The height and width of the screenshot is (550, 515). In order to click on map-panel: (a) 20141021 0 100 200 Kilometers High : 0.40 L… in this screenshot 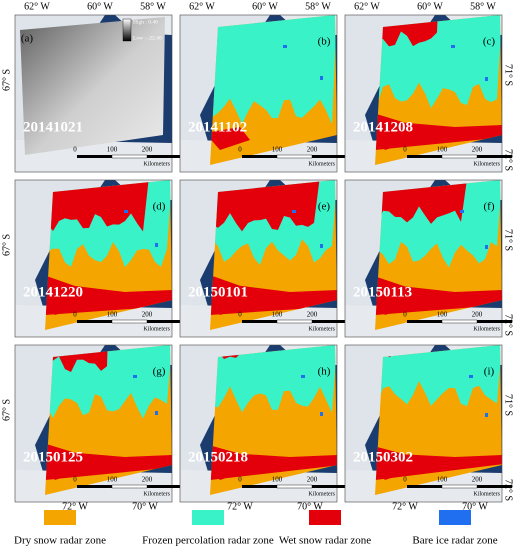, I will do `click(98, 93)`.